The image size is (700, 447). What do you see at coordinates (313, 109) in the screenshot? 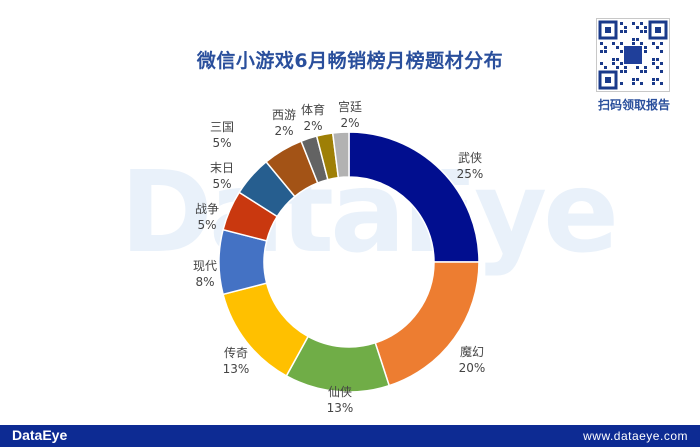
I see `slice-category-label: 体育` at bounding box center [313, 109].